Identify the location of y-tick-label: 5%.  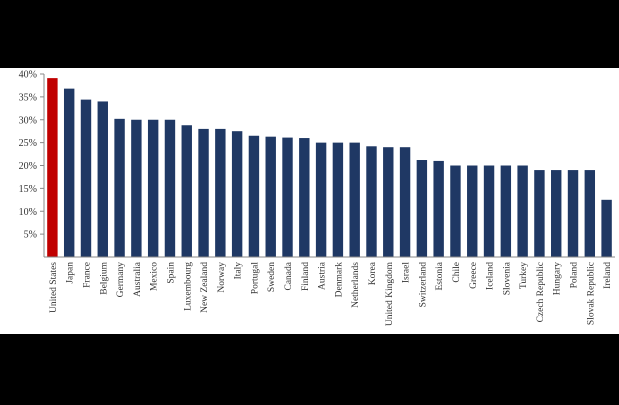
(30, 235).